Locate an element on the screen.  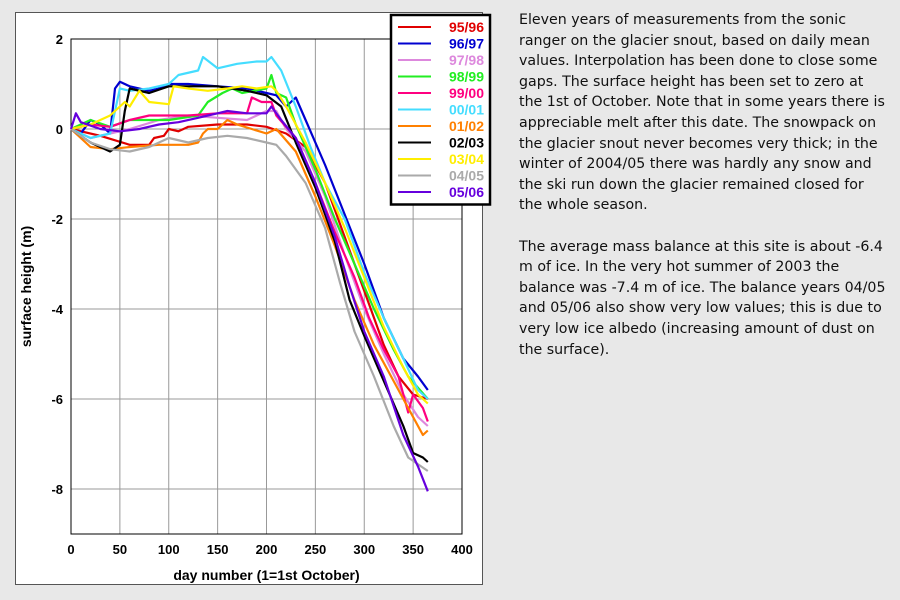
legend-entry: 99/00 is located at coordinates (441, 93).